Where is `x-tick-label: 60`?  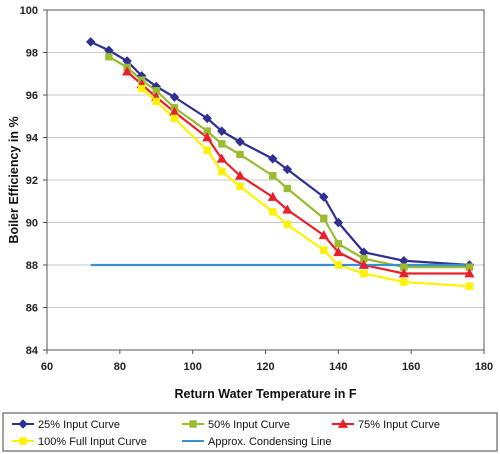 x-tick-label: 60 is located at coordinates (47, 367).